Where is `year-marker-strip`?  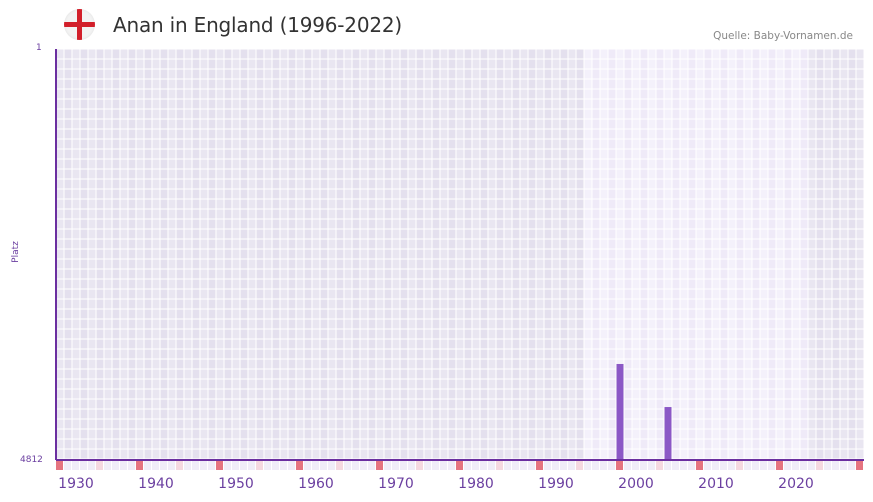 year-marker-strip is located at coordinates (459, 465).